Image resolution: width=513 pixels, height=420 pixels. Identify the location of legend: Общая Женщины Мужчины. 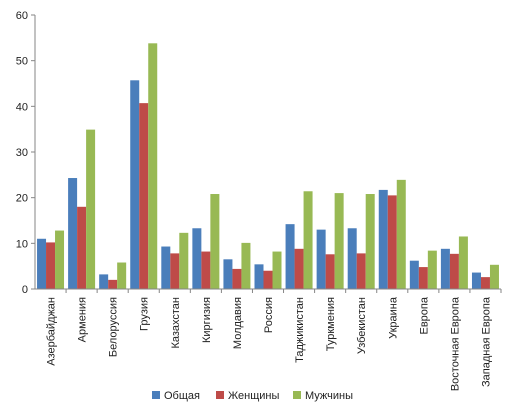
(252, 396).